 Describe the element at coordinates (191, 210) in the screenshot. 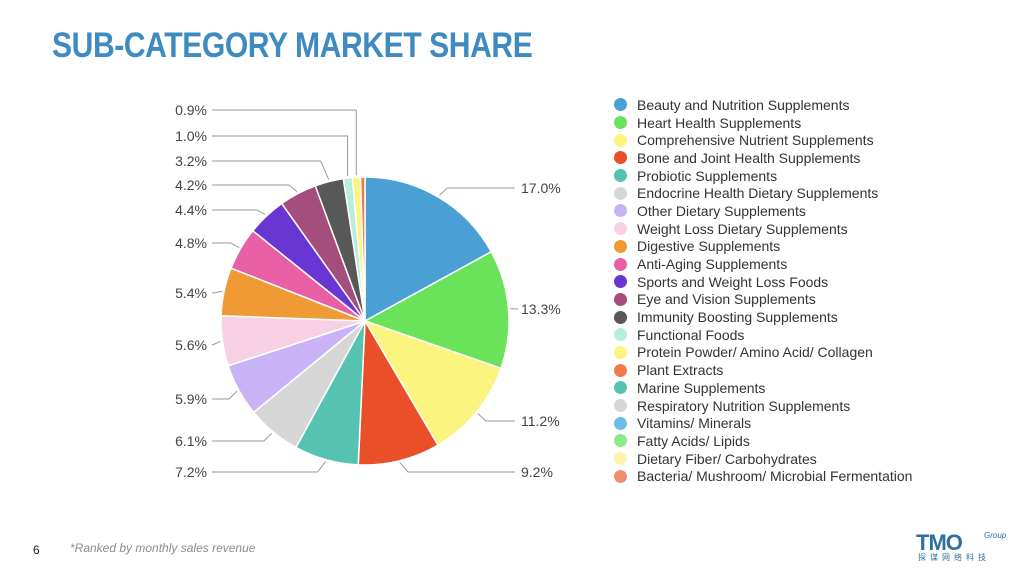

I see `value-label-sports-and-weight-loss-foods: 4.4%` at that location.